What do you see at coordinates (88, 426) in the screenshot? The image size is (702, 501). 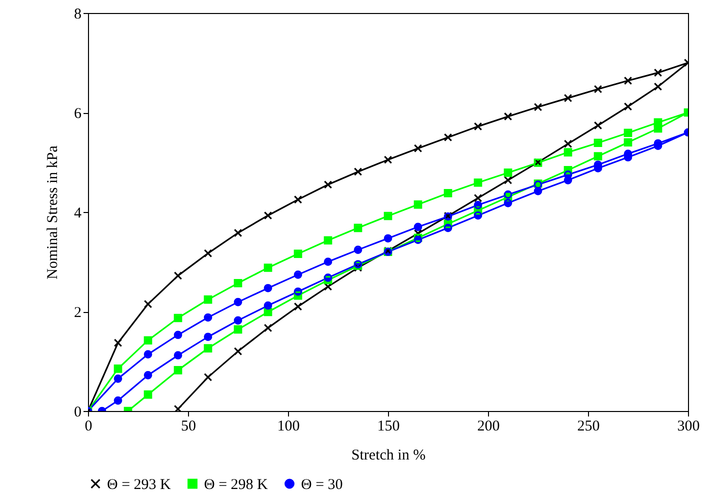 I see `x-tick-label: 0` at bounding box center [88, 426].